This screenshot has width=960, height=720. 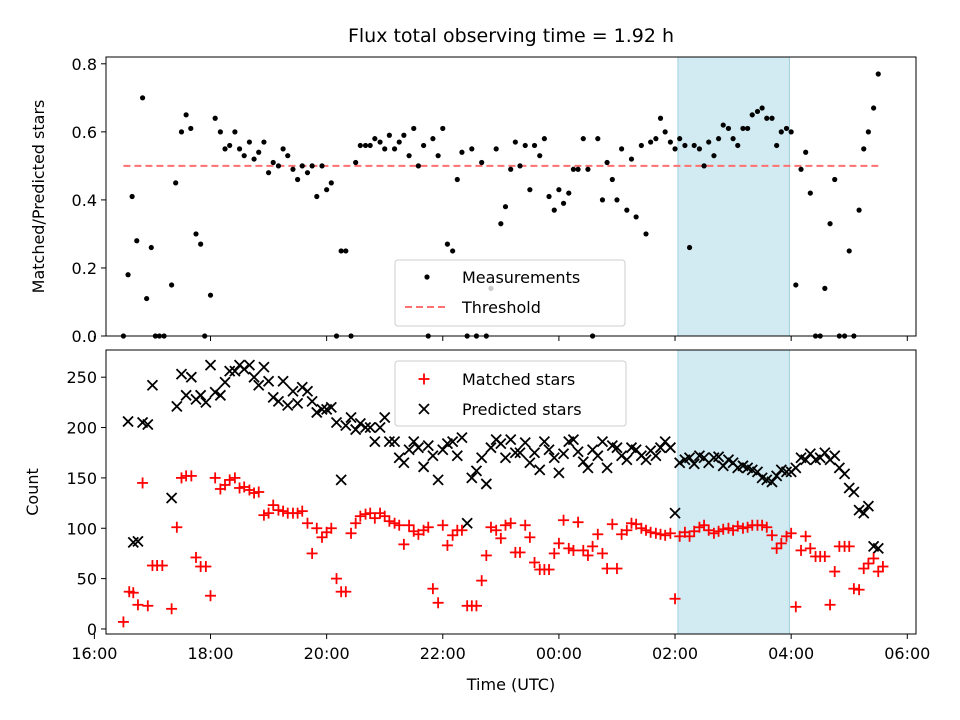 What do you see at coordinates (81, 528) in the screenshot?
I see `bottom-y-tick-label: 100` at bounding box center [81, 528].